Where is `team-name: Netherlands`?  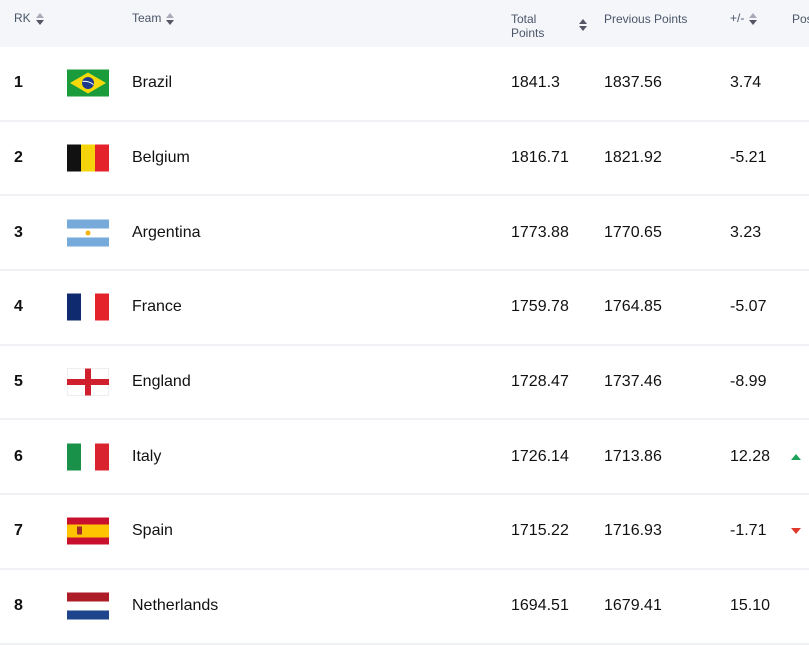
team-name: Netherlands is located at coordinates (175, 606).